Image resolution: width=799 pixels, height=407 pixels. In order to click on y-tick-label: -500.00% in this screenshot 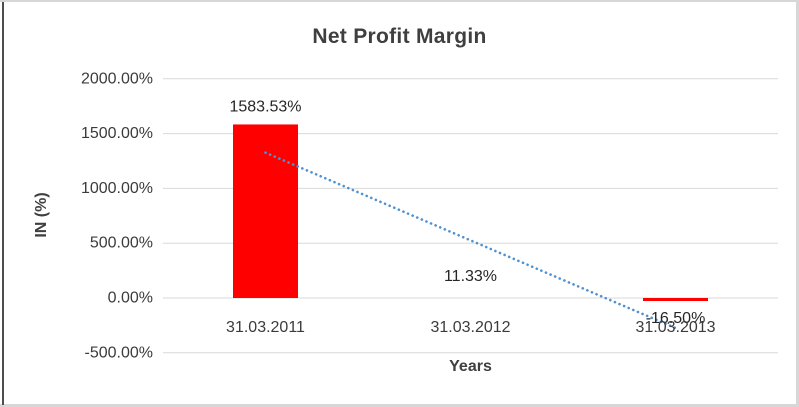, I will do `click(119, 352)`.